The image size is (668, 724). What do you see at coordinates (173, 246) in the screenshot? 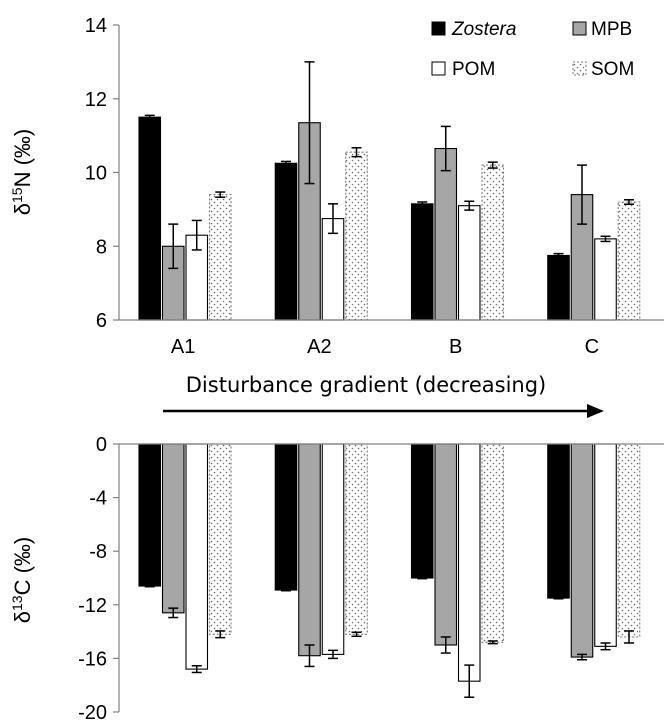
I see `d15n-error-bar-mpb-a1` at bounding box center [173, 246].